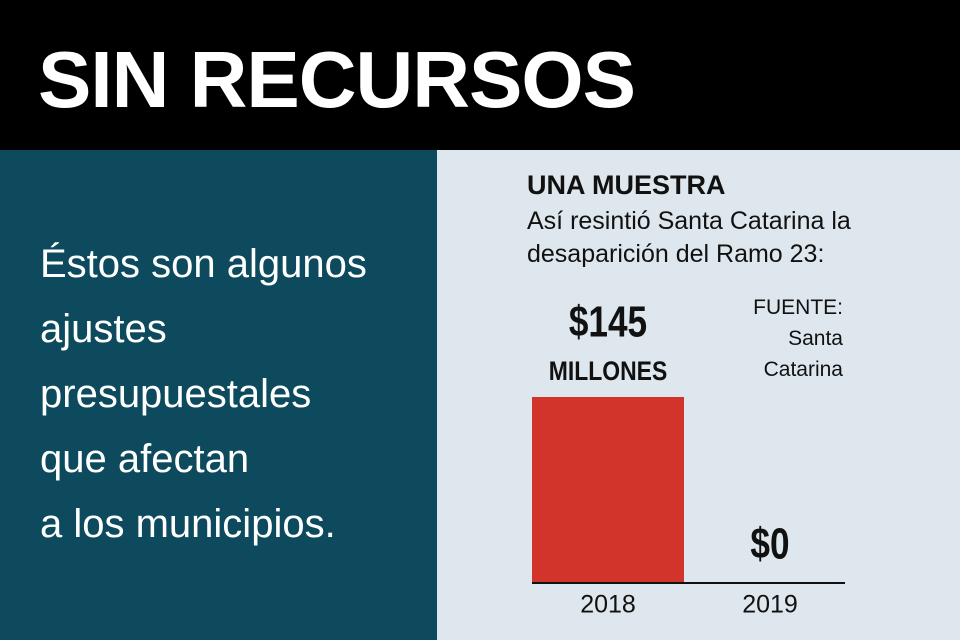  Describe the element at coordinates (803, 354) in the screenshot. I see `source-text: Santa Catarina` at that location.